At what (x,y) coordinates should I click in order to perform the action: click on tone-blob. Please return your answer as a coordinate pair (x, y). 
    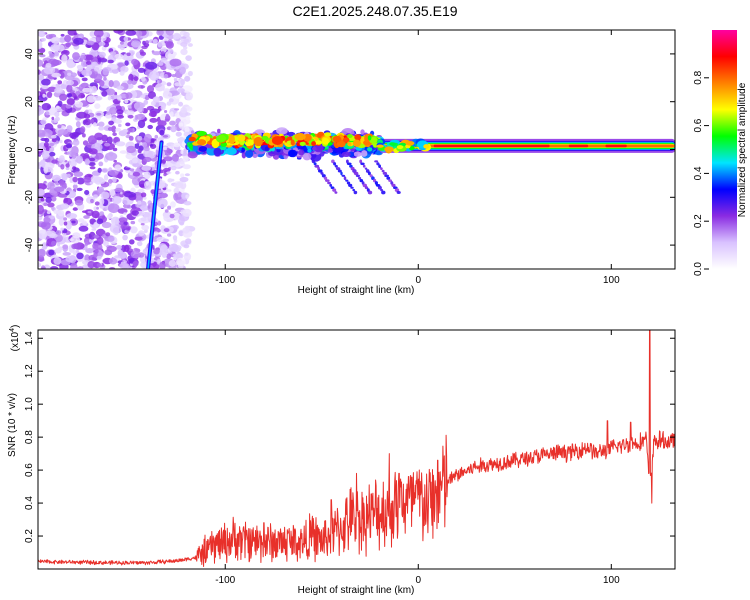
    Looking at the image, I should click on (392, 144).